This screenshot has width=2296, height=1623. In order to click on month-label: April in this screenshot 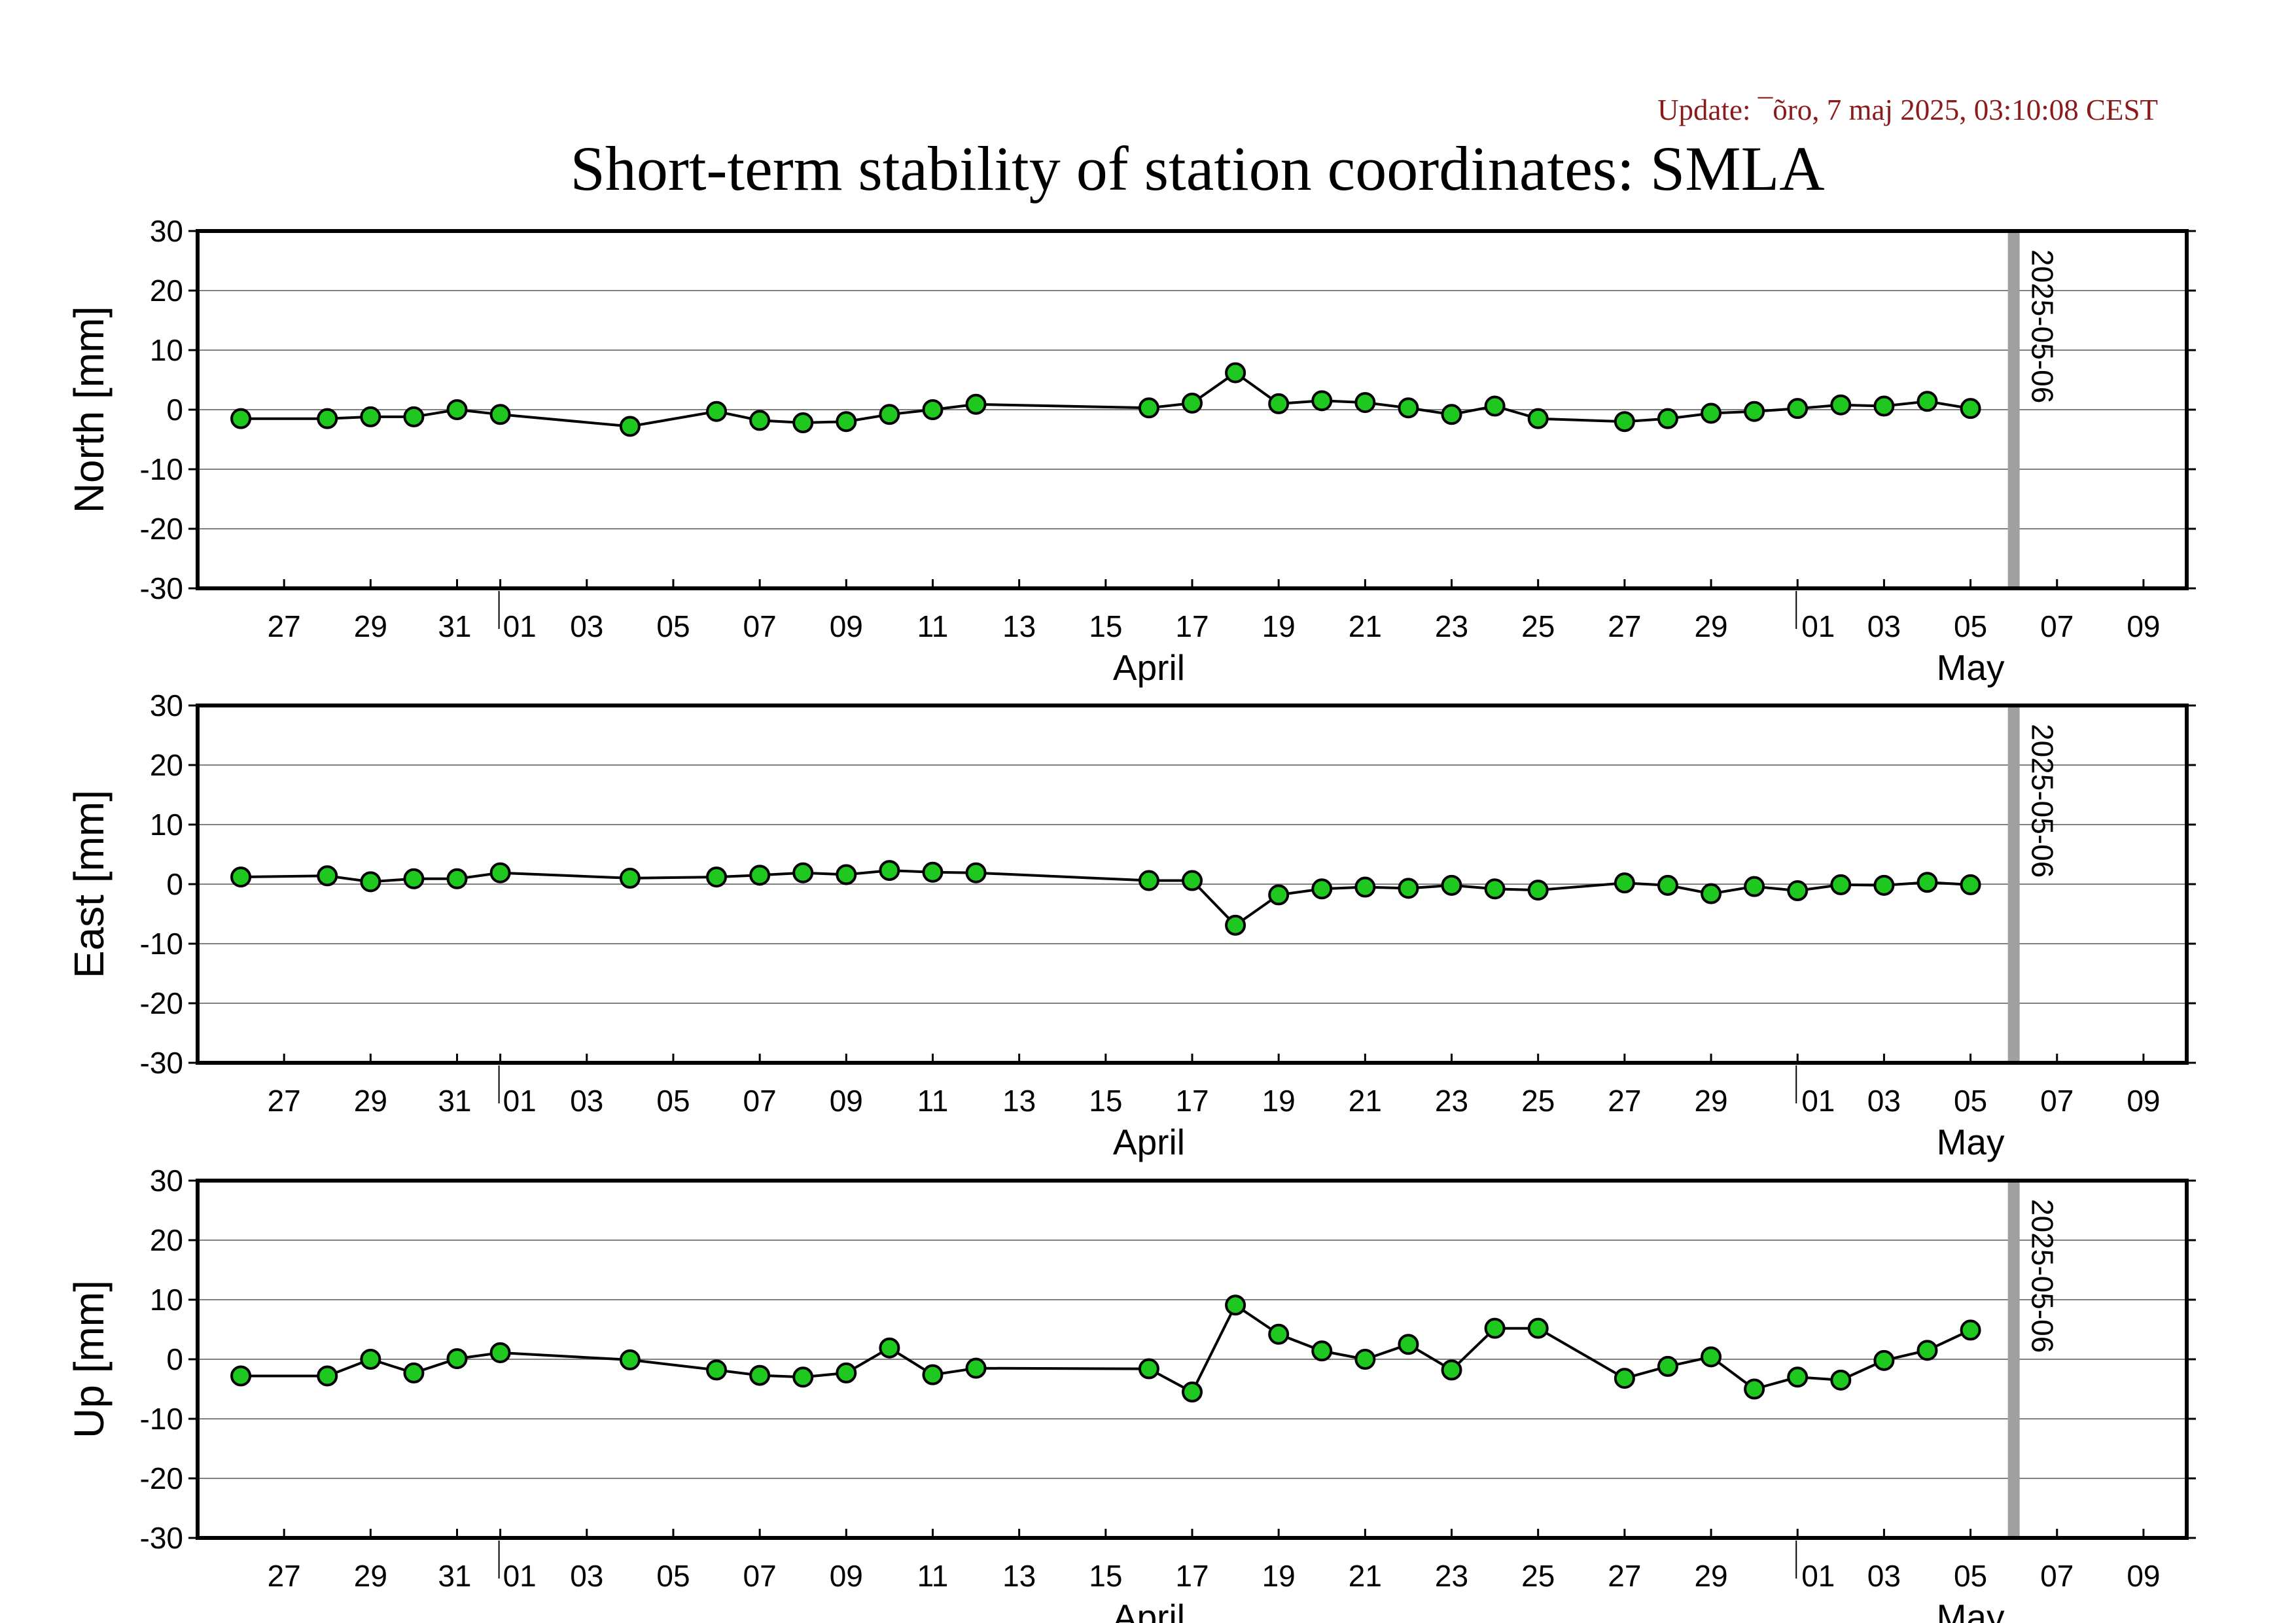, I will do `click(1149, 1610)`.